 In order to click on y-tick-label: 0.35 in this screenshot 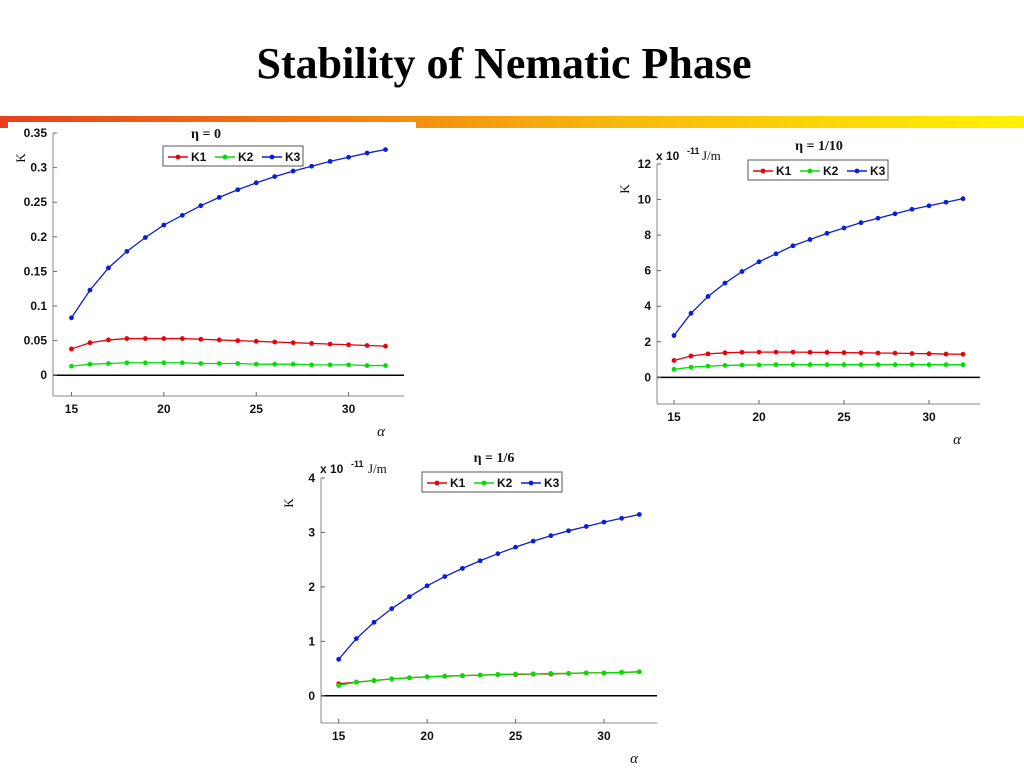, I will do `click(36, 133)`.